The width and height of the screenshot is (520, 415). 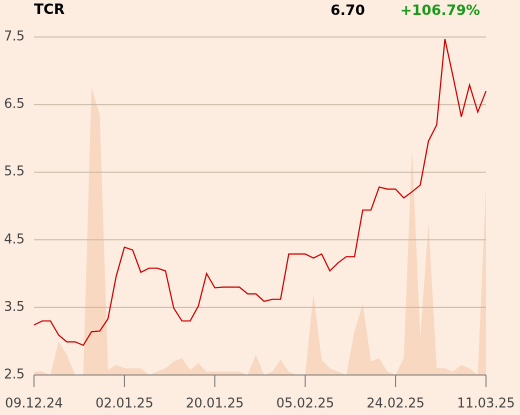 What do you see at coordinates (347, 11) in the screenshot?
I see `last-price: 6.70` at bounding box center [347, 11].